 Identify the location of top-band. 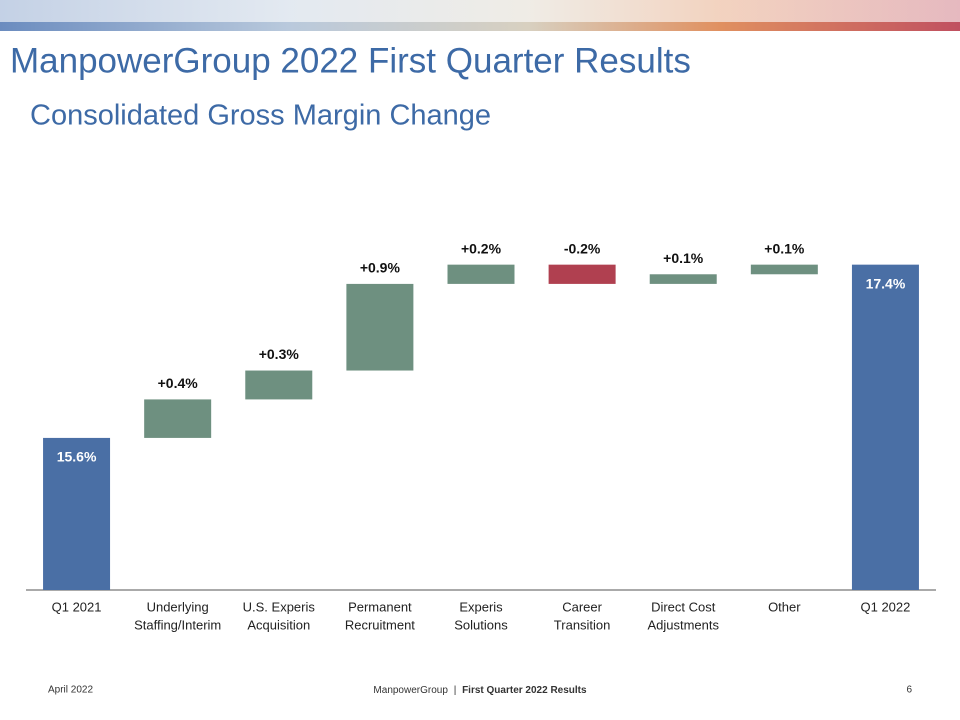
(480, 26).